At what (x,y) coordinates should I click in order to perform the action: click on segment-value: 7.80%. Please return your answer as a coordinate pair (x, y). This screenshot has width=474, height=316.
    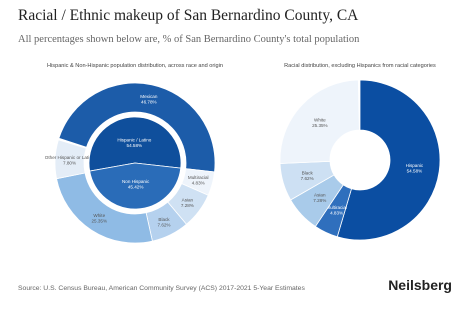
    Looking at the image, I should click on (69, 162).